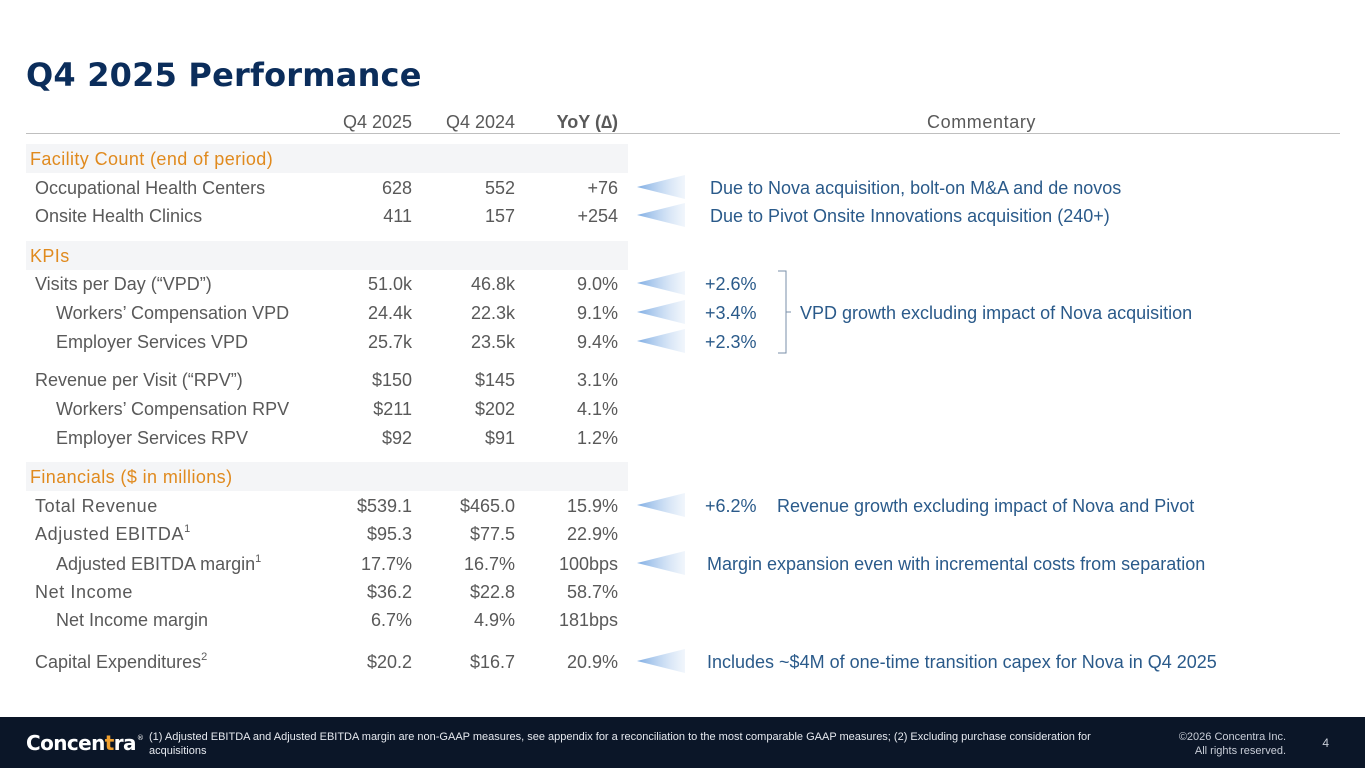 This screenshot has height=768, width=1365. What do you see at coordinates (602, 188) in the screenshot?
I see `value-yoy: +76` at bounding box center [602, 188].